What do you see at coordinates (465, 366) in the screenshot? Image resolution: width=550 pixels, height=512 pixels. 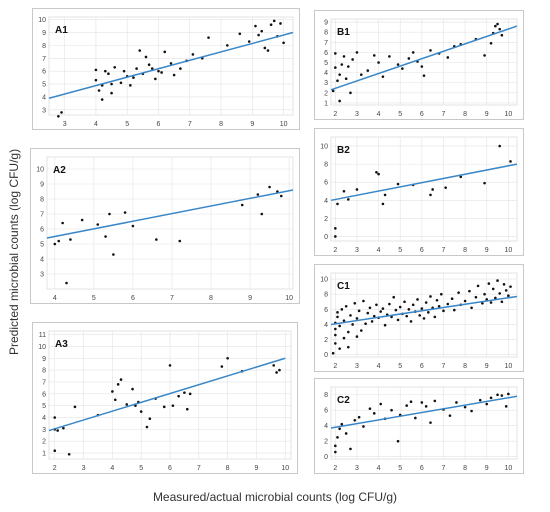 I see `x-tick-label: 8` at bounding box center [465, 366].